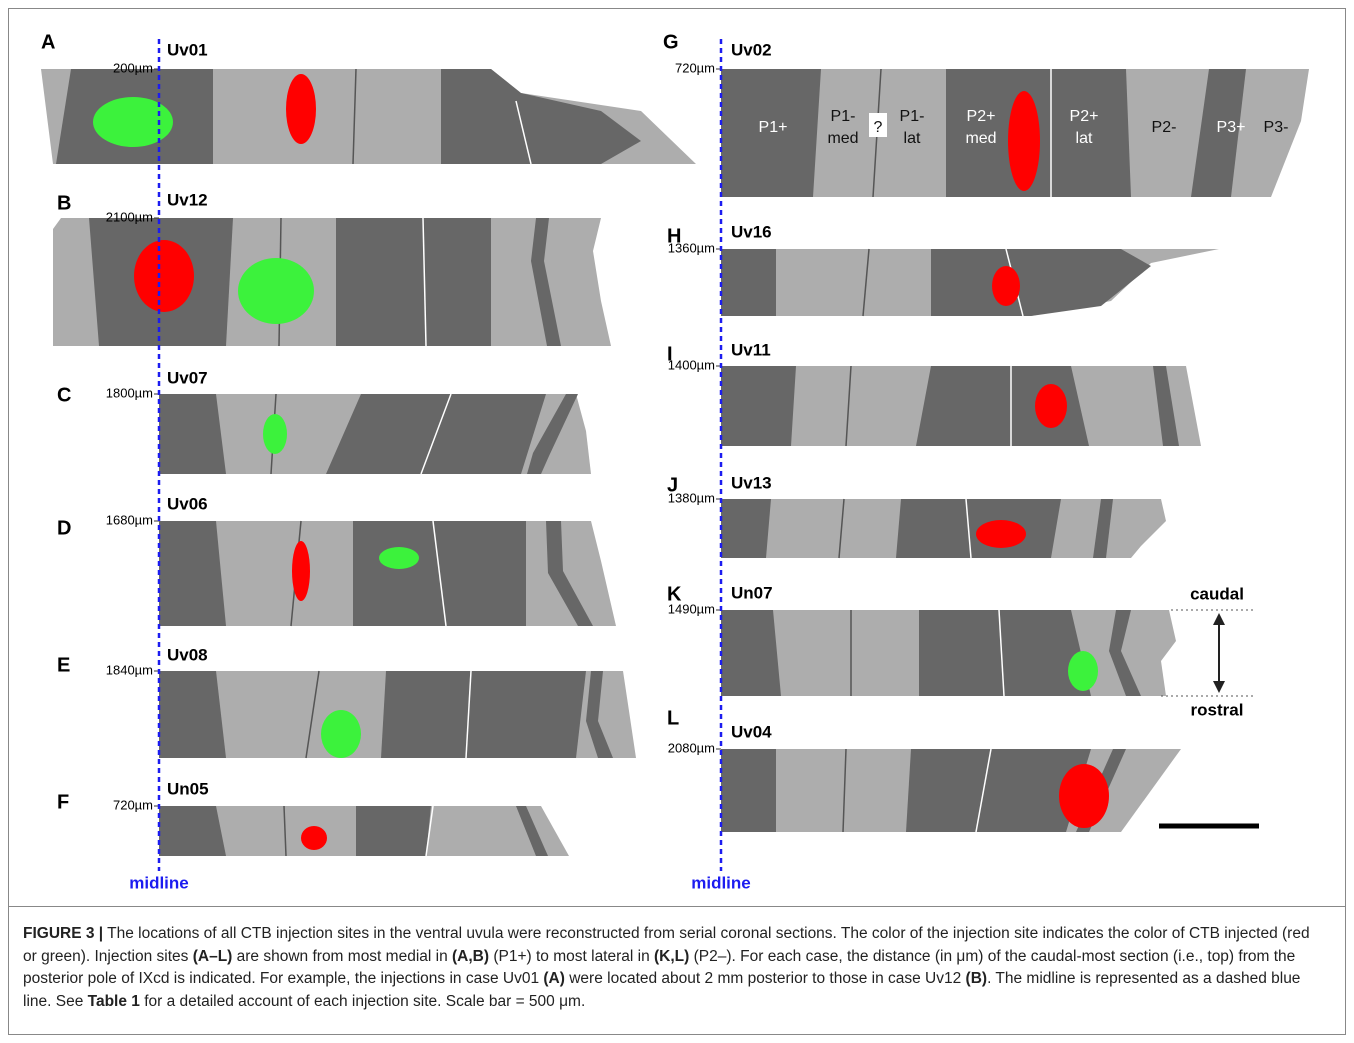 The height and width of the screenshot is (1043, 1354). Describe the element at coordinates (129, 216) in the screenshot. I see `depth-label: 2100µm` at that location.